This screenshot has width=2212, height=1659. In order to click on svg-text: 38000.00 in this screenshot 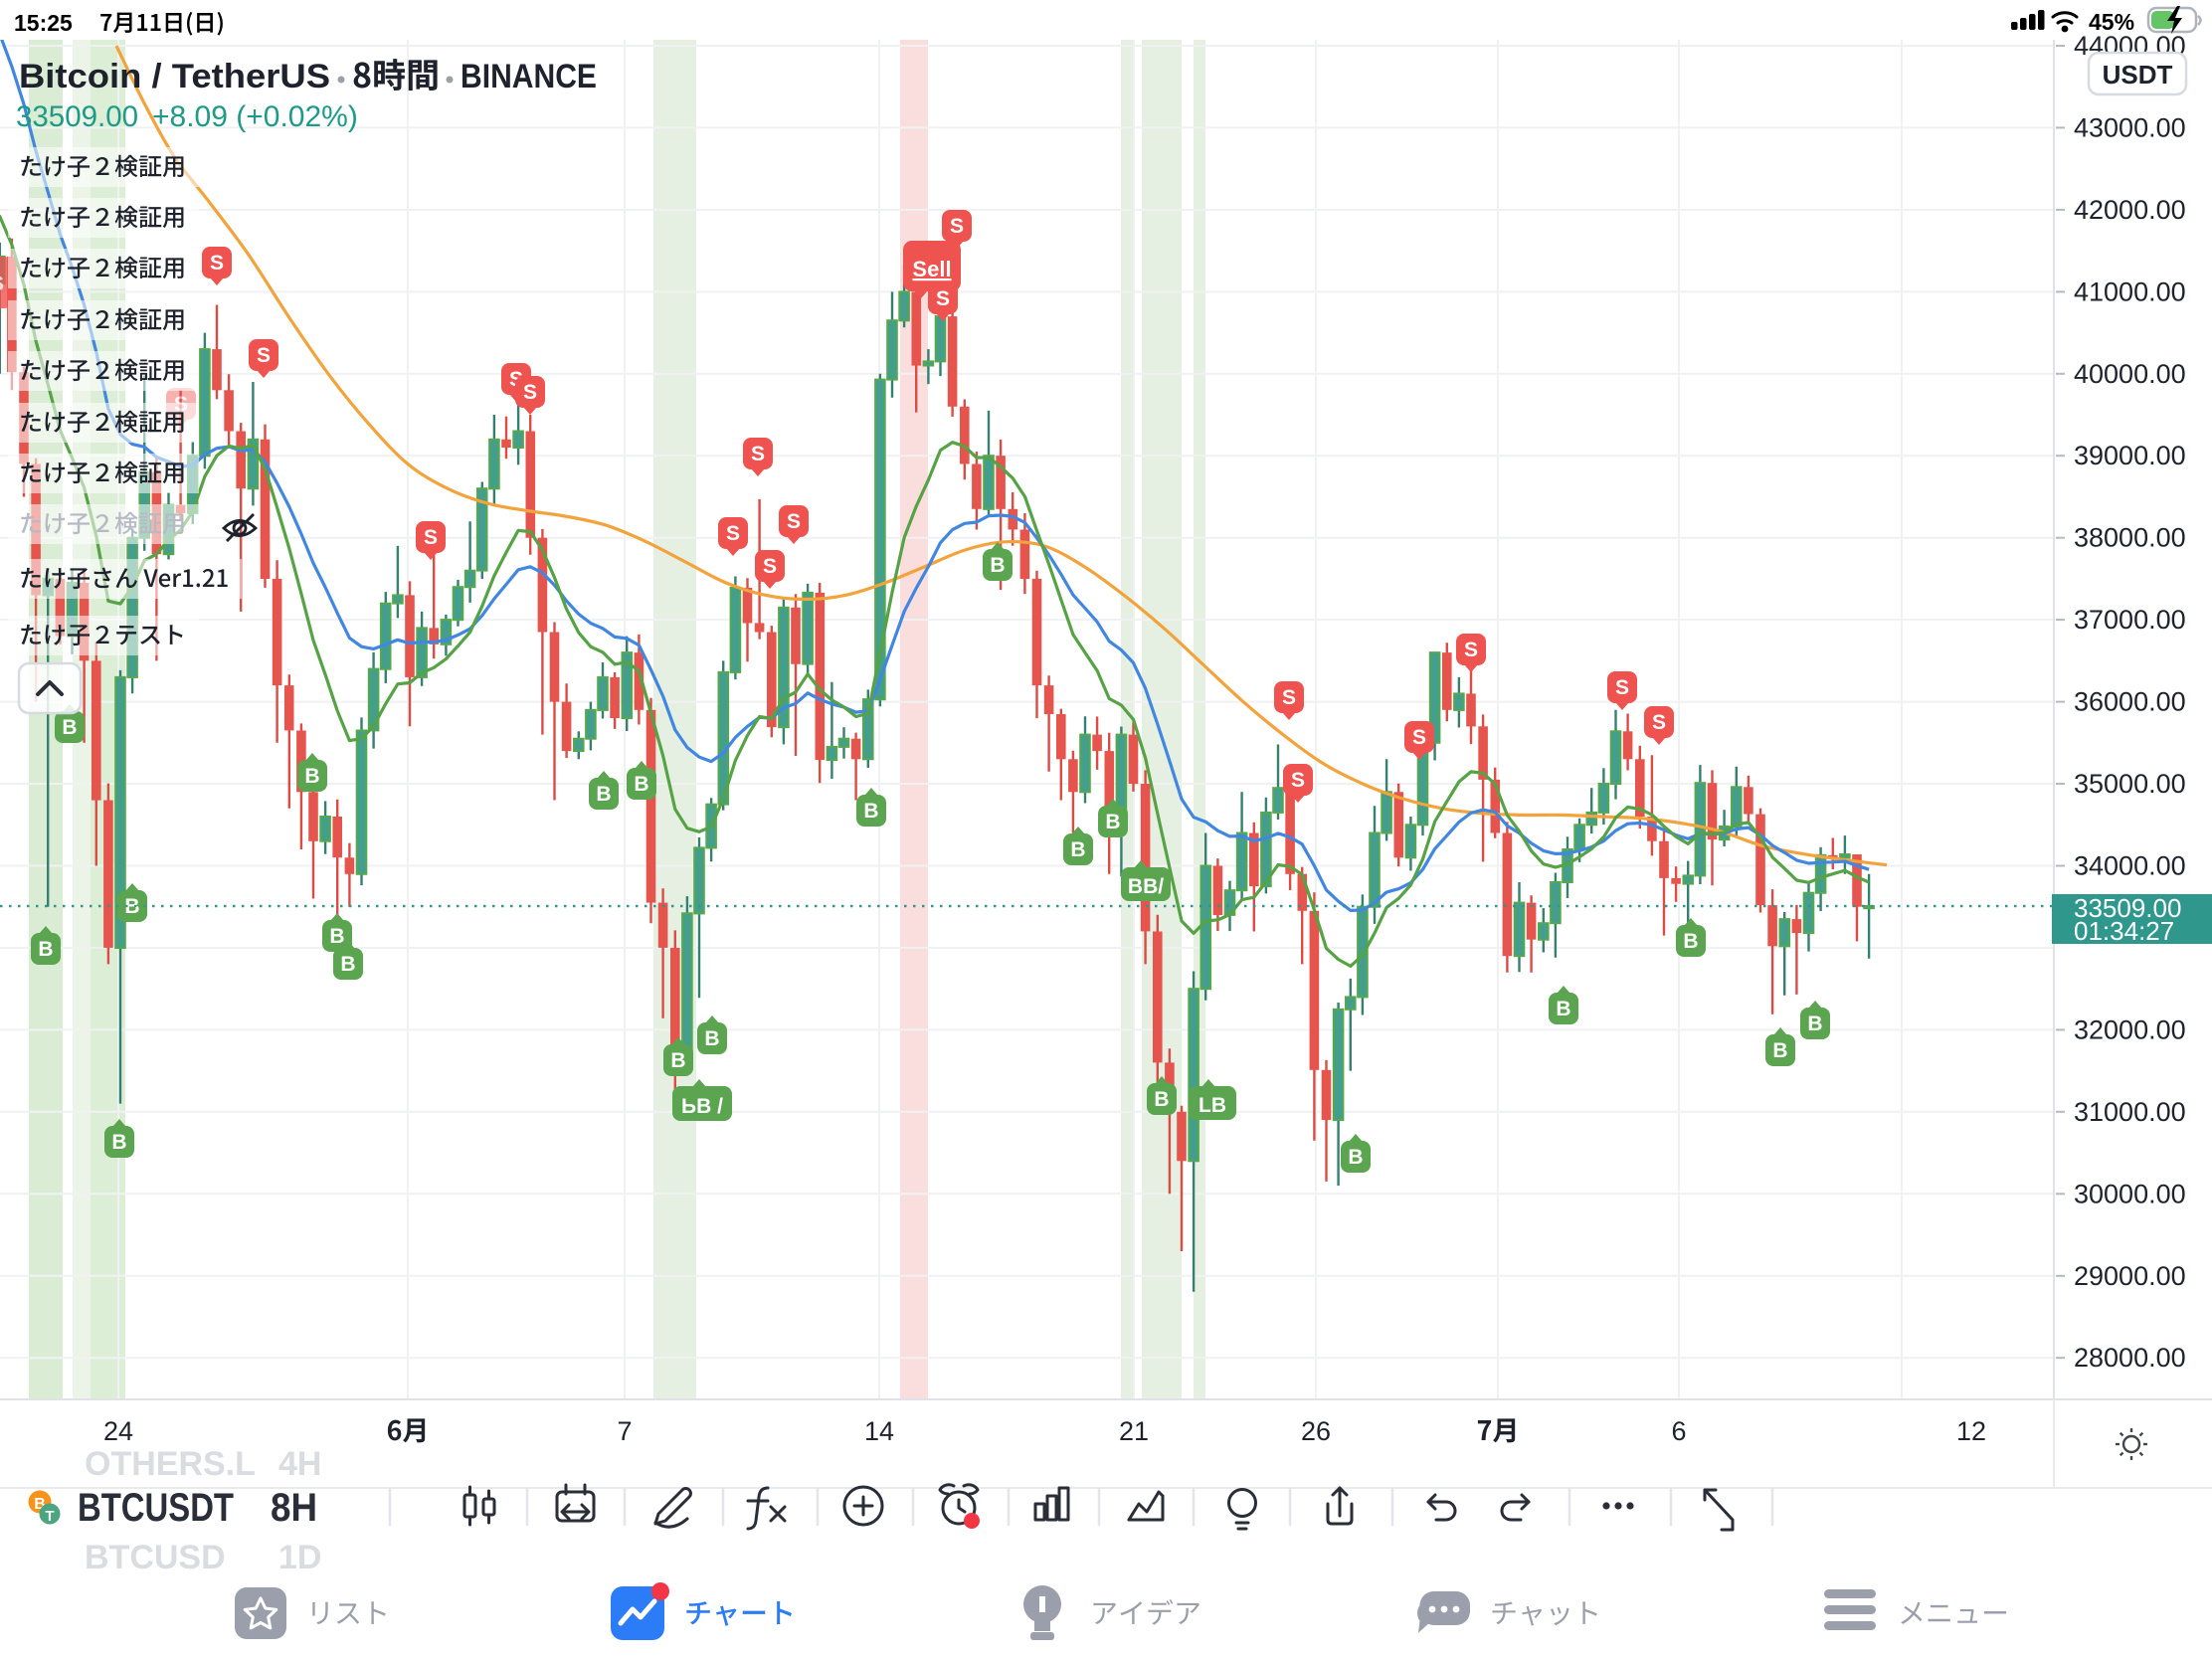, I will do `click(2130, 538)`.